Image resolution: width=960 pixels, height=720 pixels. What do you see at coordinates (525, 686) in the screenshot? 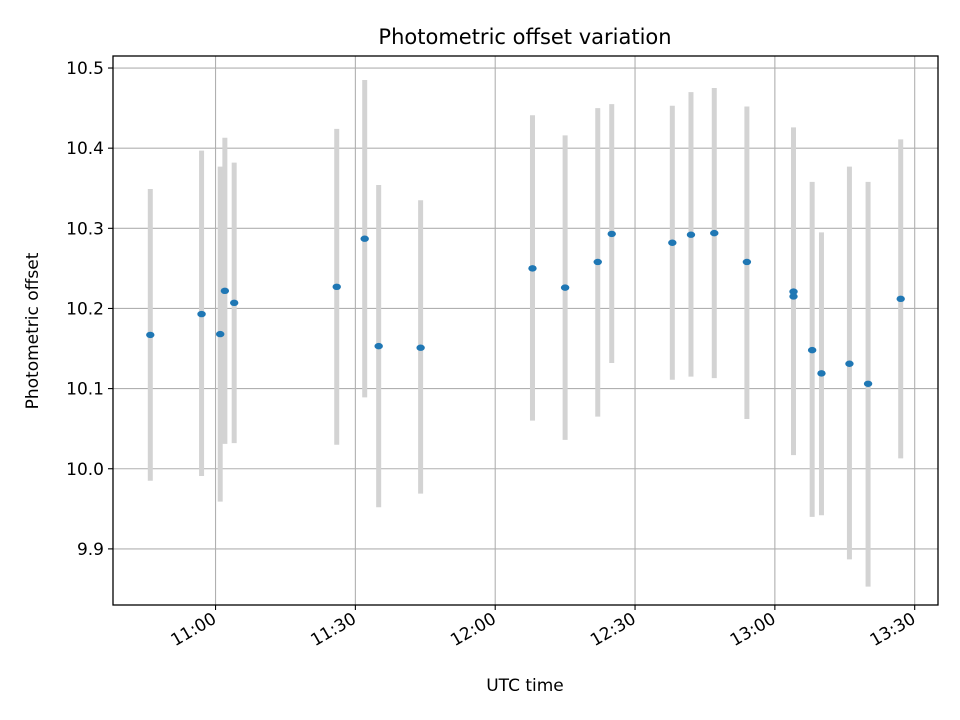
I see `x-axis-title: UTC time` at bounding box center [525, 686].